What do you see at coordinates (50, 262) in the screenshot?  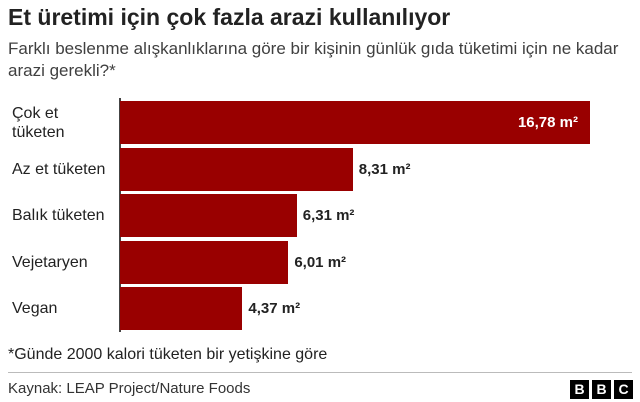 I see `category-label: Vejetaryen` at bounding box center [50, 262].